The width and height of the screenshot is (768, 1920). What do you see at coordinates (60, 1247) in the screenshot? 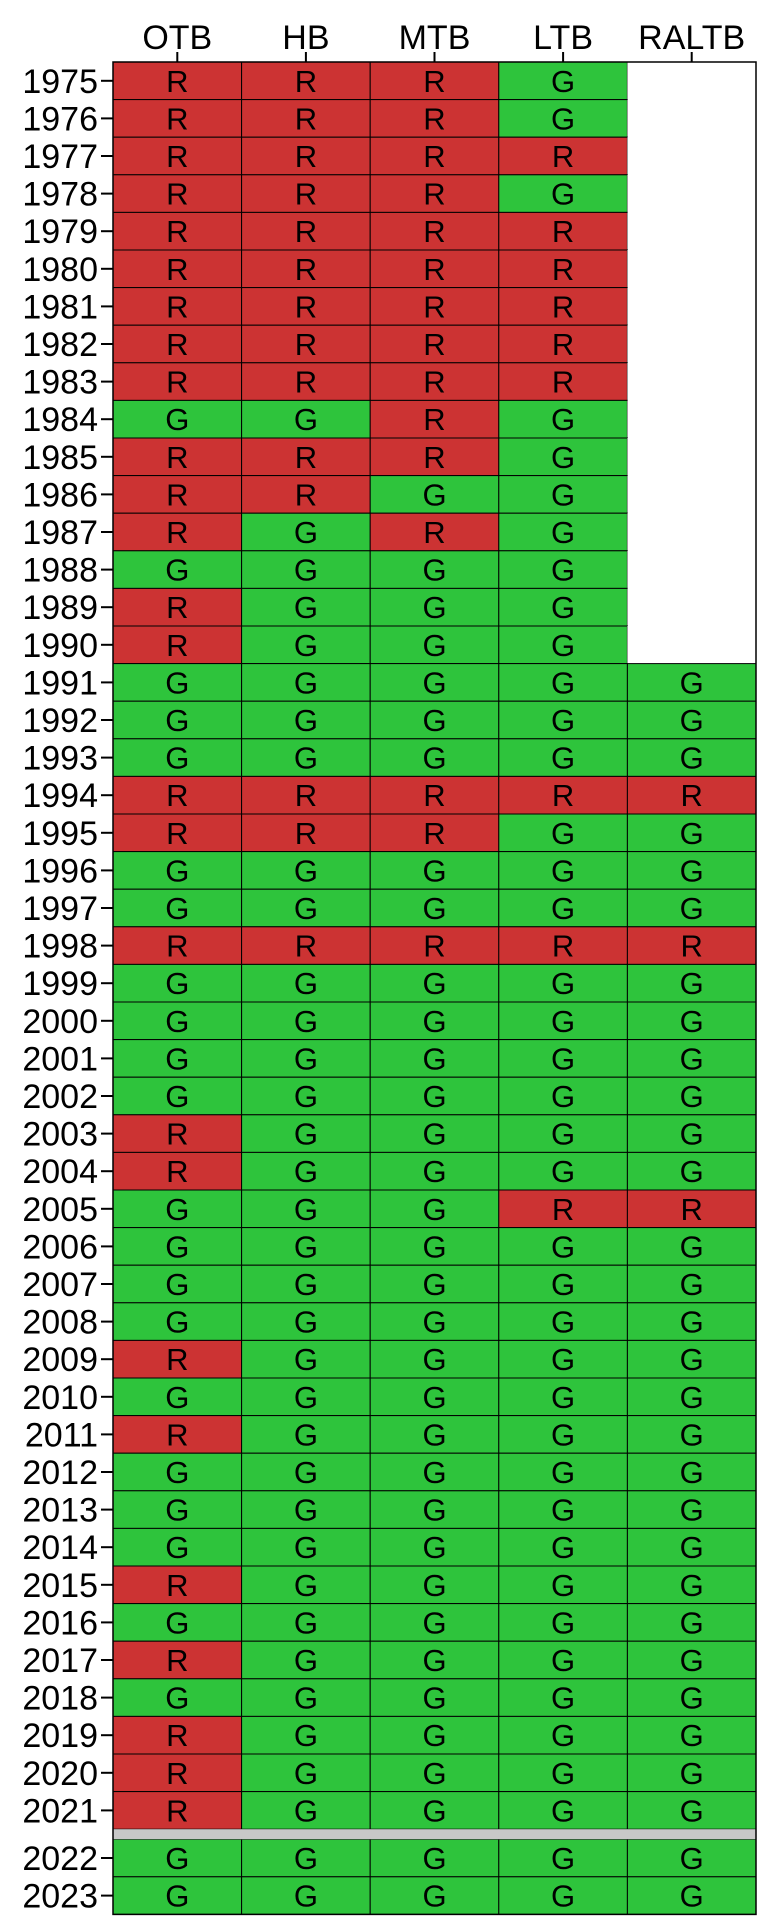
I see `row-label: 2006` at bounding box center [60, 1247].